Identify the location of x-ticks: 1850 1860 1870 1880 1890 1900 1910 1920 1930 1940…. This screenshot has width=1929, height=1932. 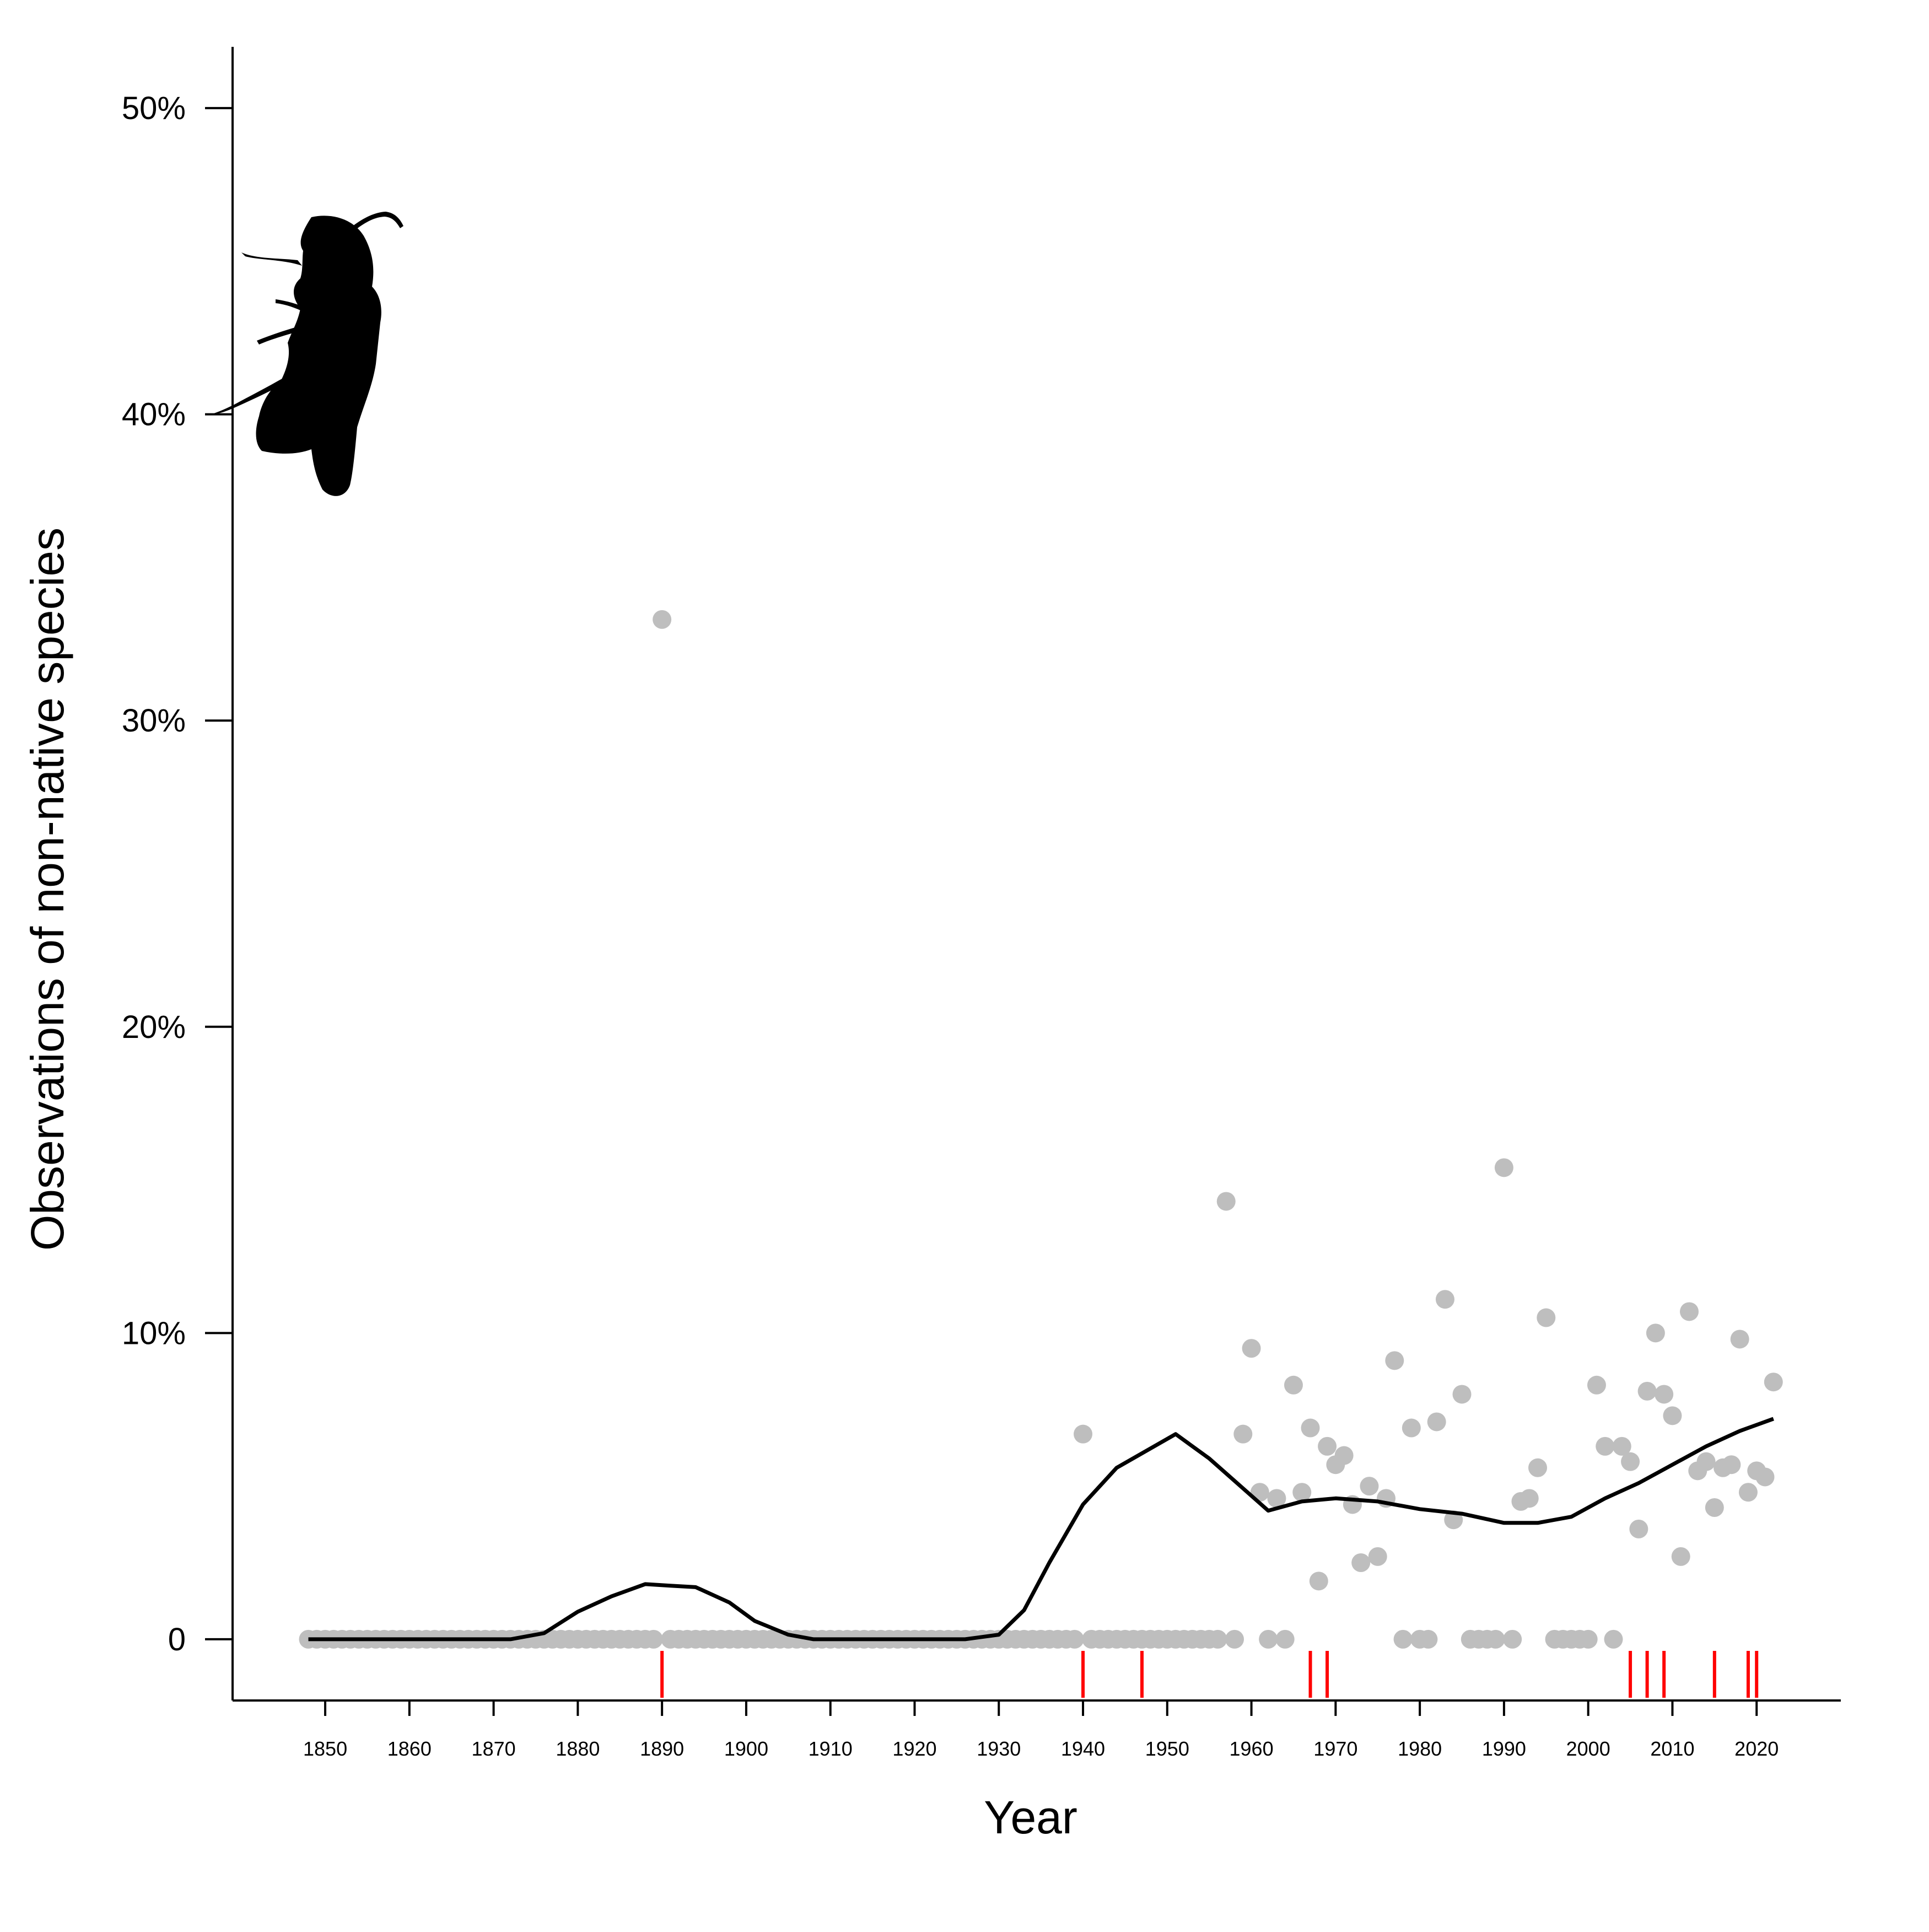
(1041, 1730).